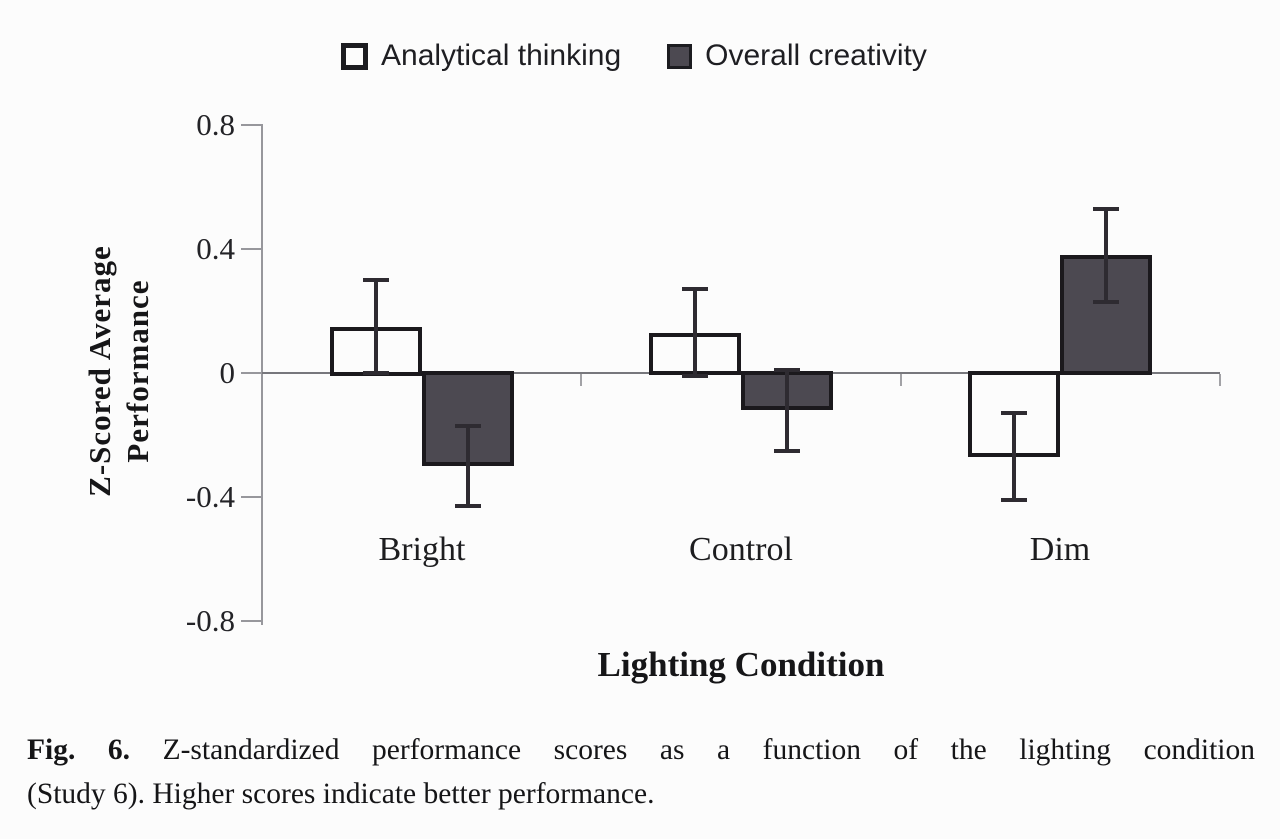  What do you see at coordinates (787, 370) in the screenshot?
I see `error-bar-cap-top-control-overall-creativity` at bounding box center [787, 370].